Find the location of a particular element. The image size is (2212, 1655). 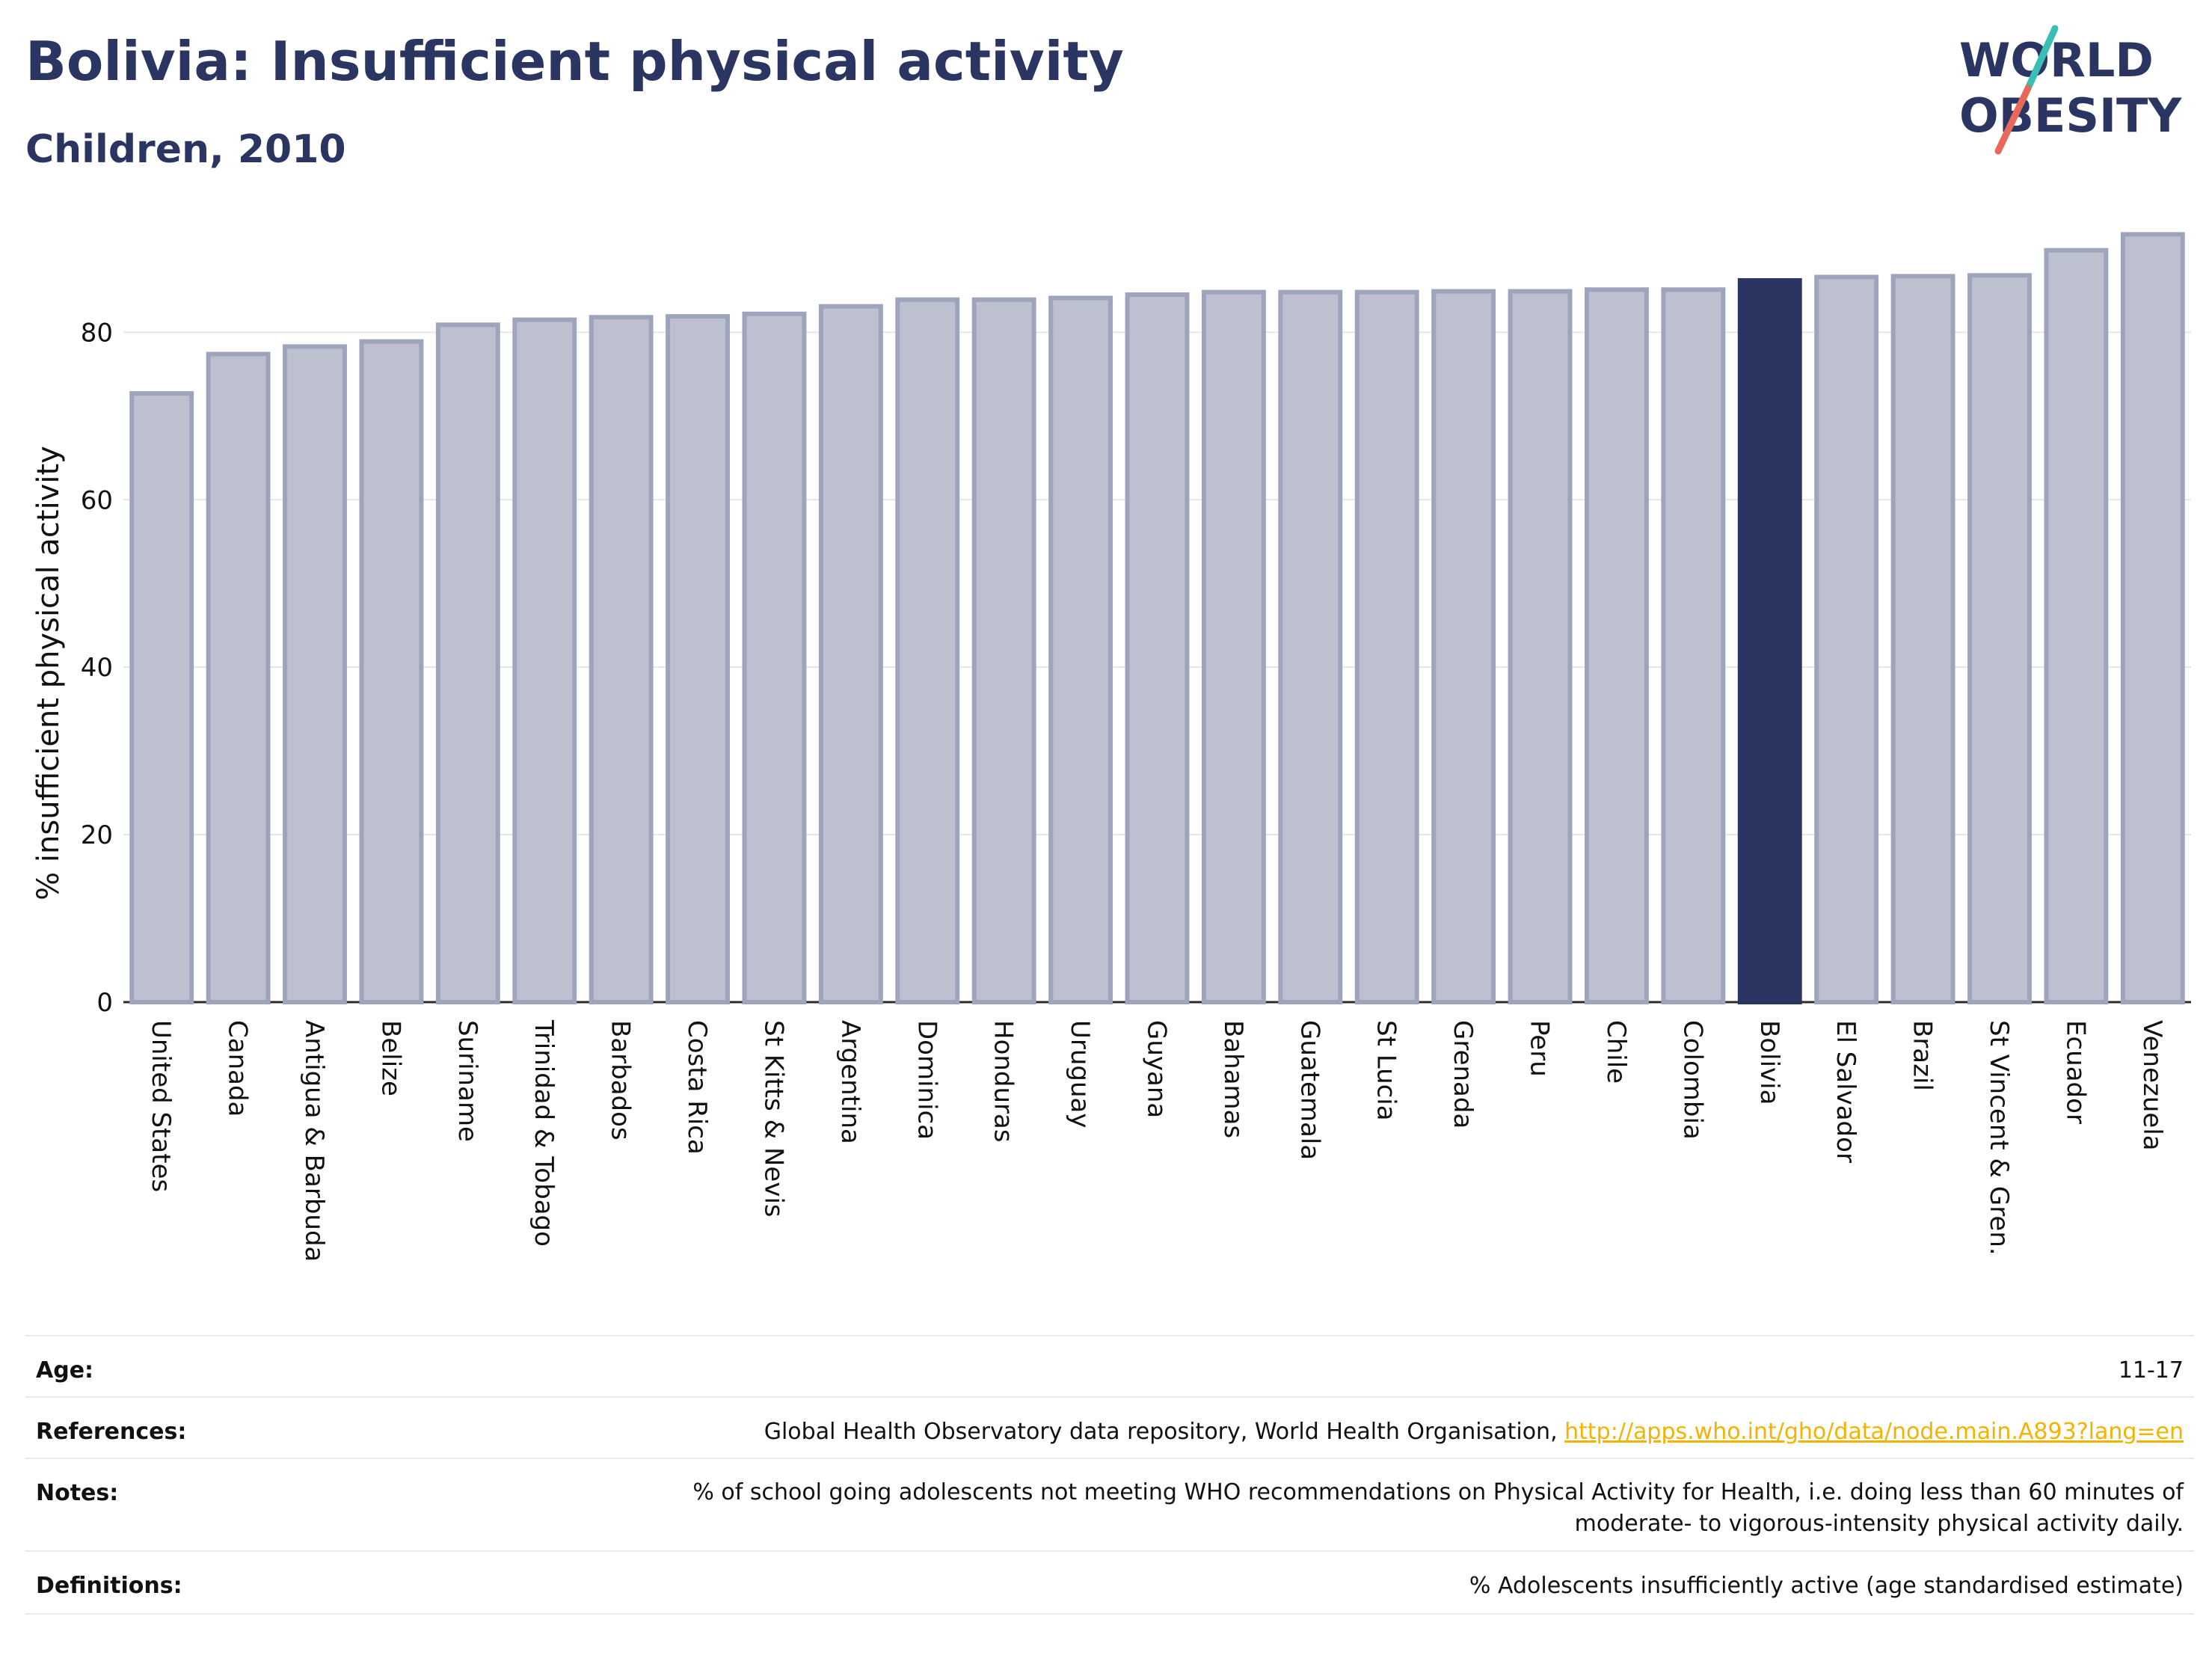

chart-subtitle: Children, 2010 is located at coordinates (185, 149).